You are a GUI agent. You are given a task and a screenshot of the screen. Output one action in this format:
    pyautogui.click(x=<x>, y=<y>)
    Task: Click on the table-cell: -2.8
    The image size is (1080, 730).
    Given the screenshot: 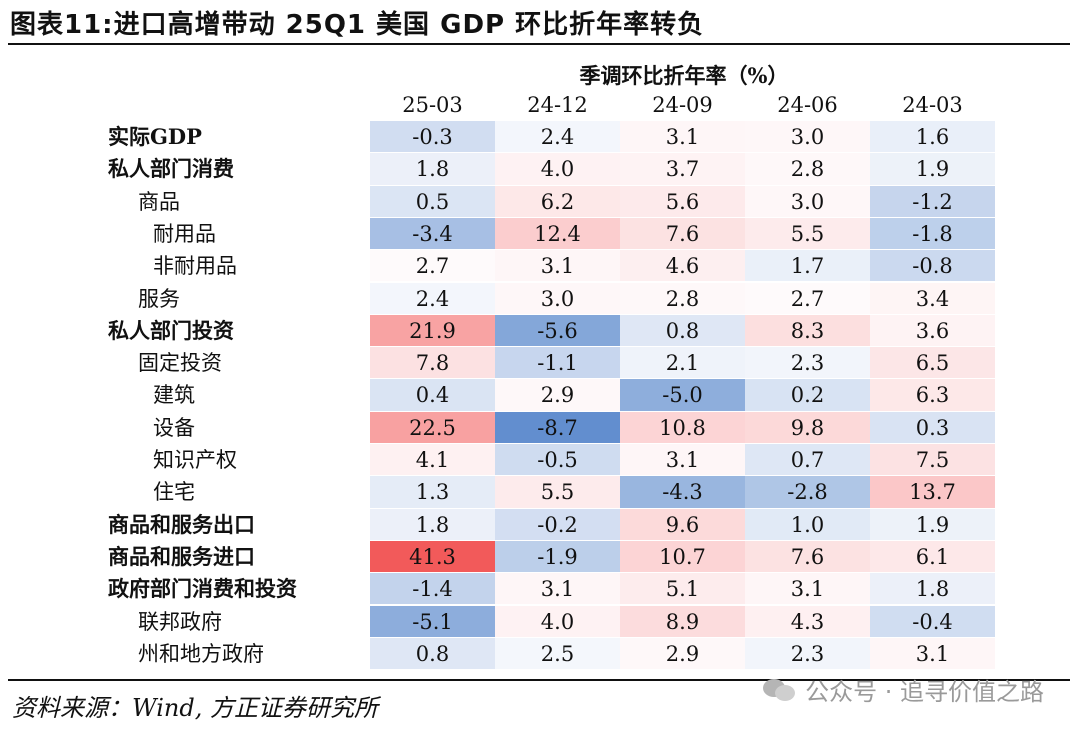 What is the action you would take?
    pyautogui.click(x=807, y=492)
    